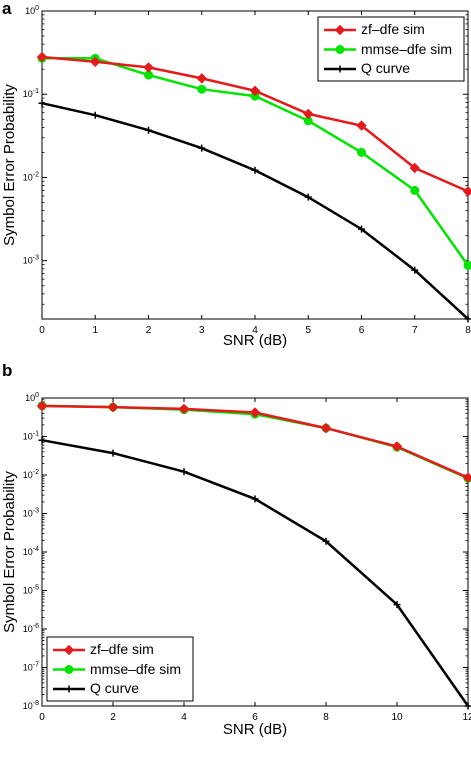  Describe the element at coordinates (466, 717) in the screenshot. I see `b-x-tick-label: 12` at that location.